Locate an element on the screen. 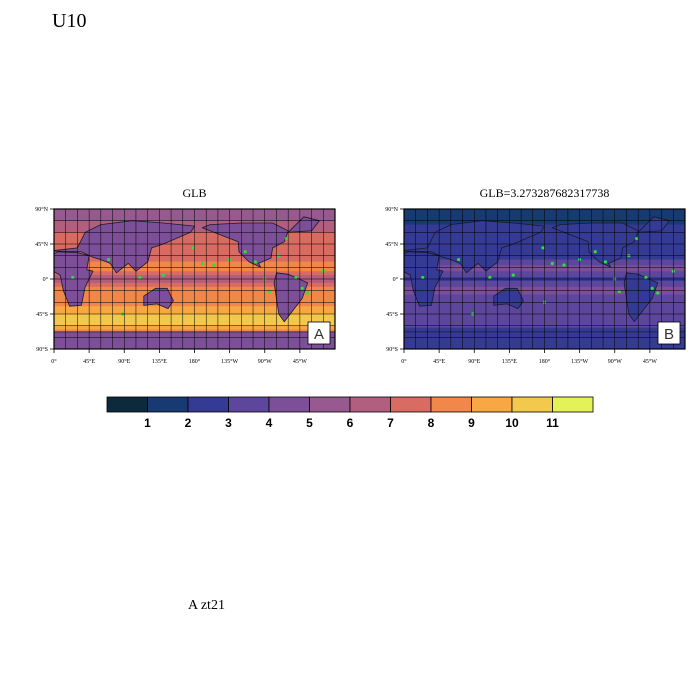 The image size is (700, 700). colorbar-label: 8 is located at coordinates (431, 423).